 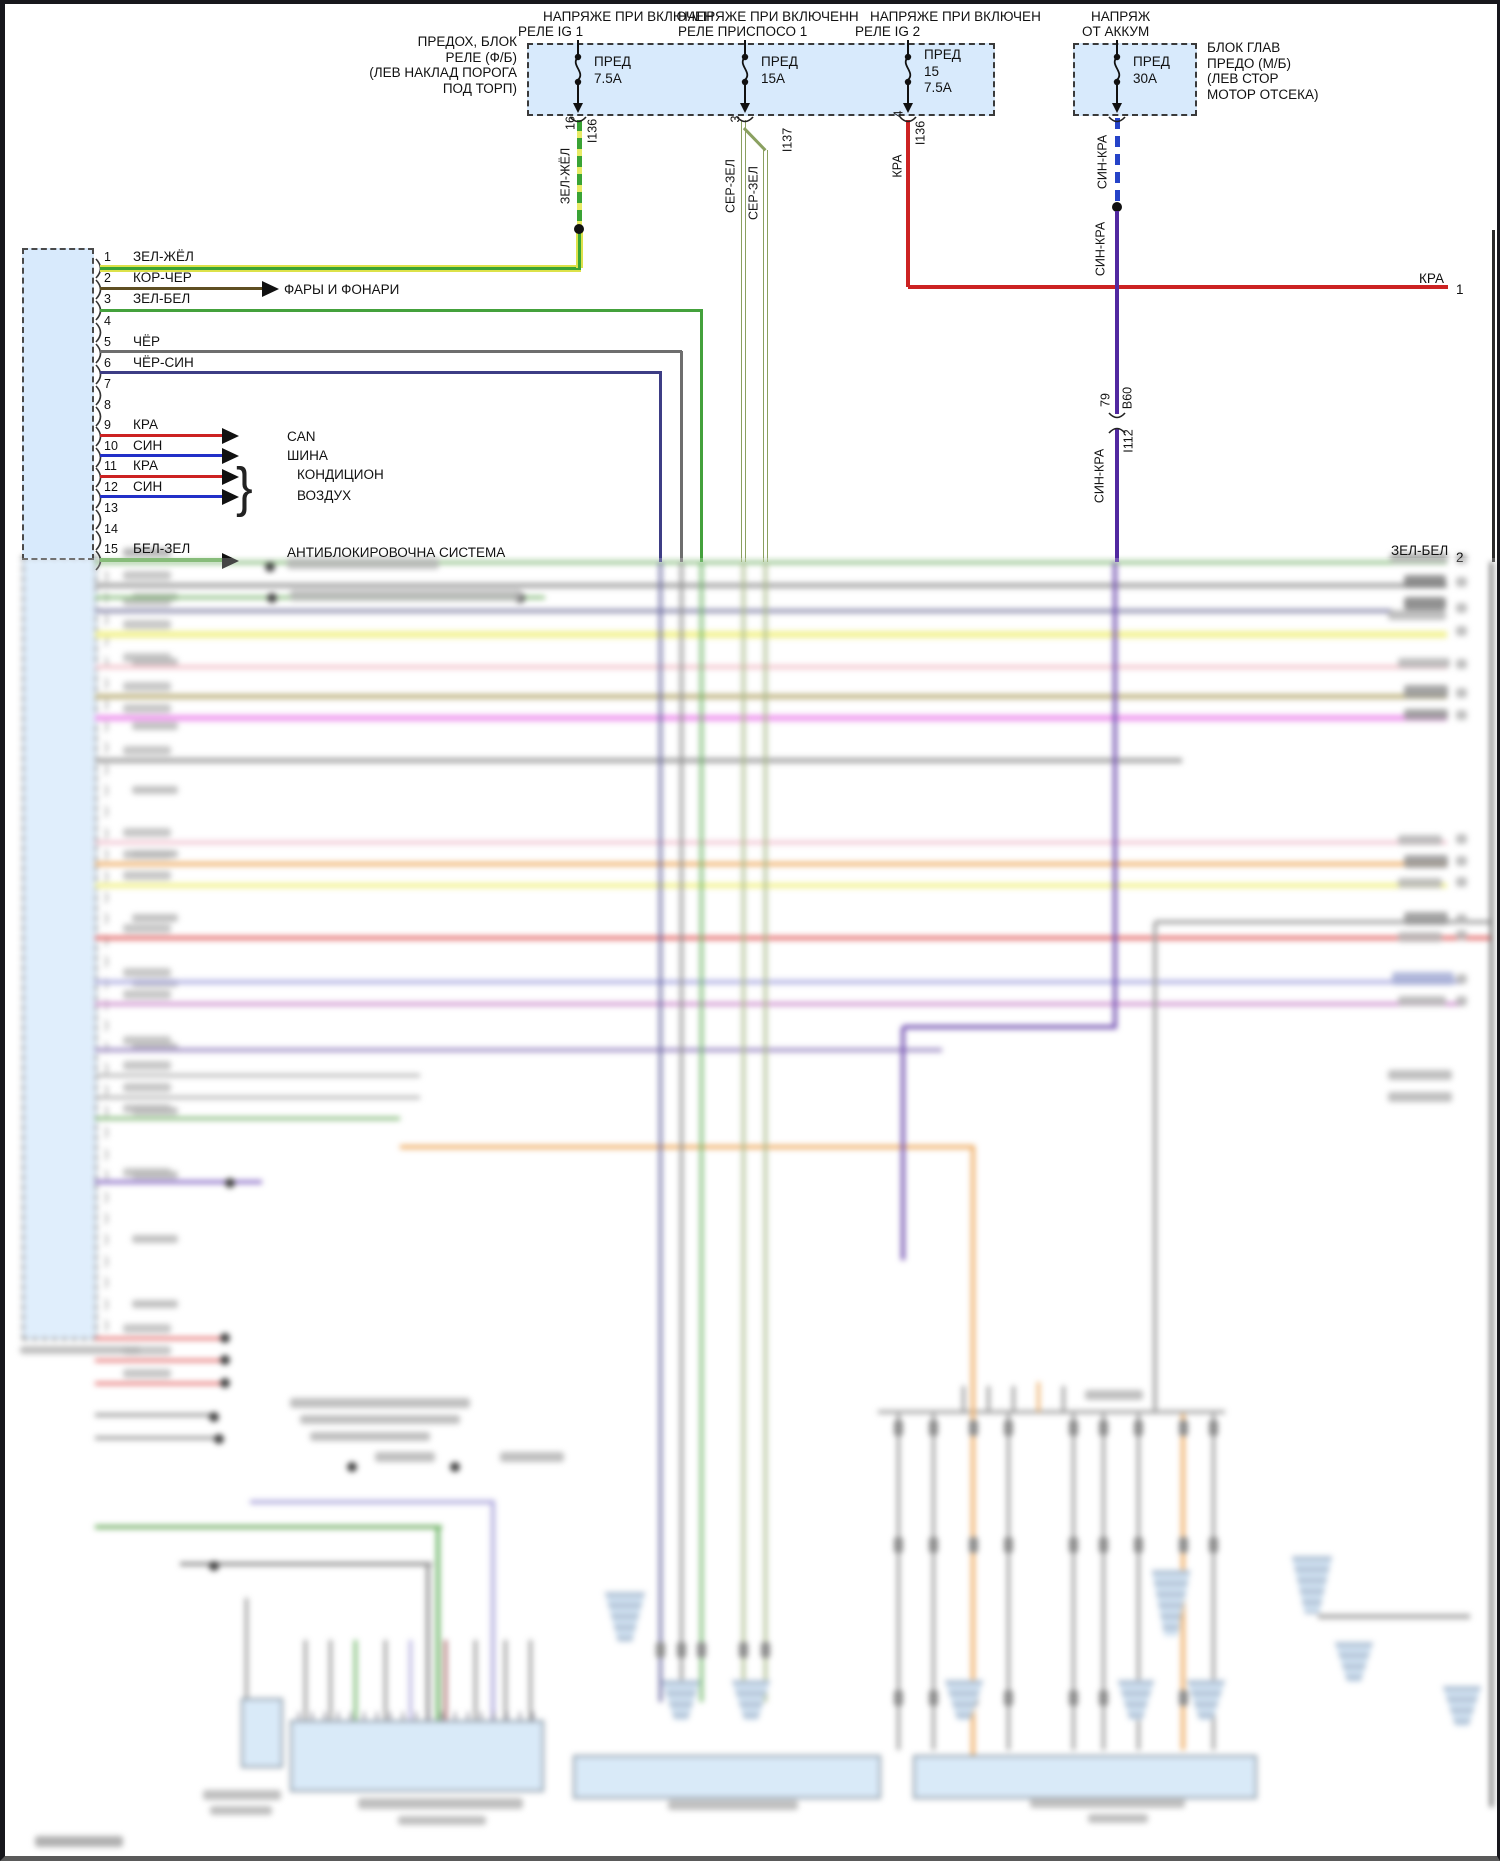 I want to click on fuse-rating-label: ПРЕД 30А, so click(x=1151, y=70).